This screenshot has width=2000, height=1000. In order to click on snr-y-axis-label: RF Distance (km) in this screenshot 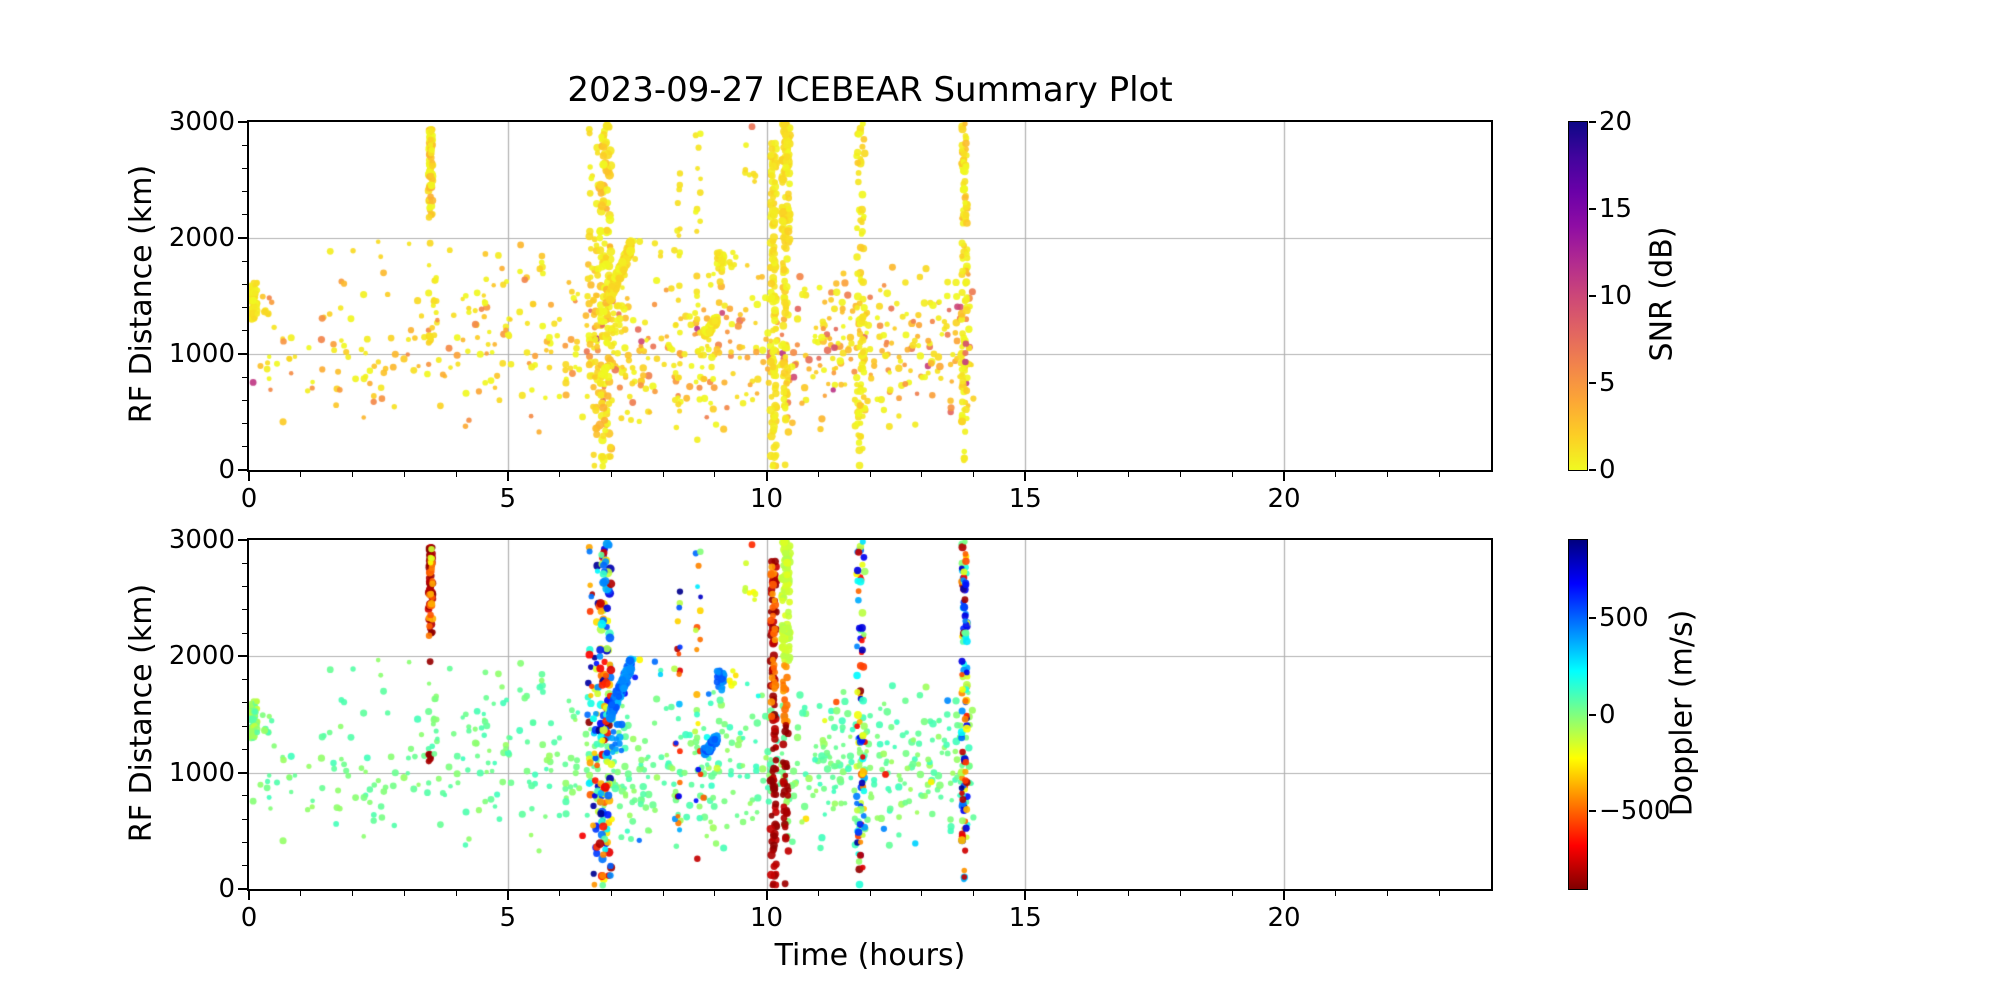, I will do `click(141, 294)`.